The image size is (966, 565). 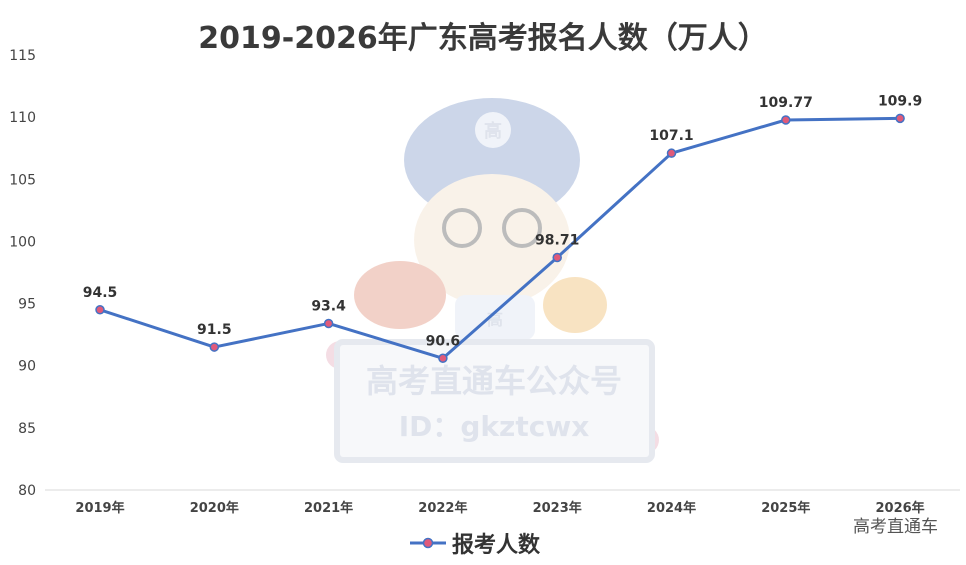 I want to click on x-tick-label: 2019年, so click(x=99, y=508).